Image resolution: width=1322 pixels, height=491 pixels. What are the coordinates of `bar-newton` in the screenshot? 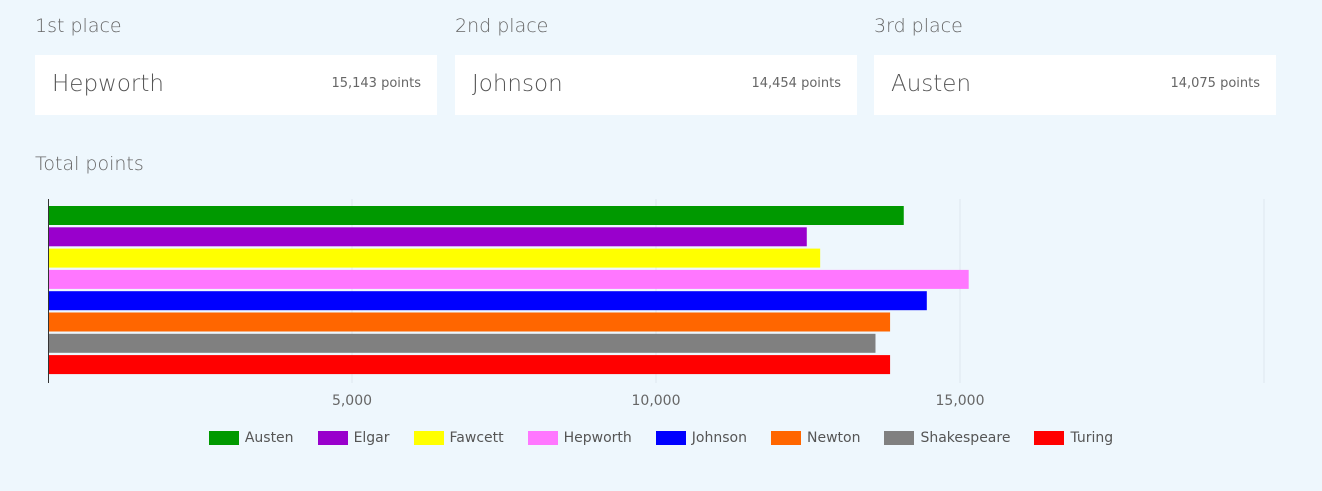 It's located at (469, 322).